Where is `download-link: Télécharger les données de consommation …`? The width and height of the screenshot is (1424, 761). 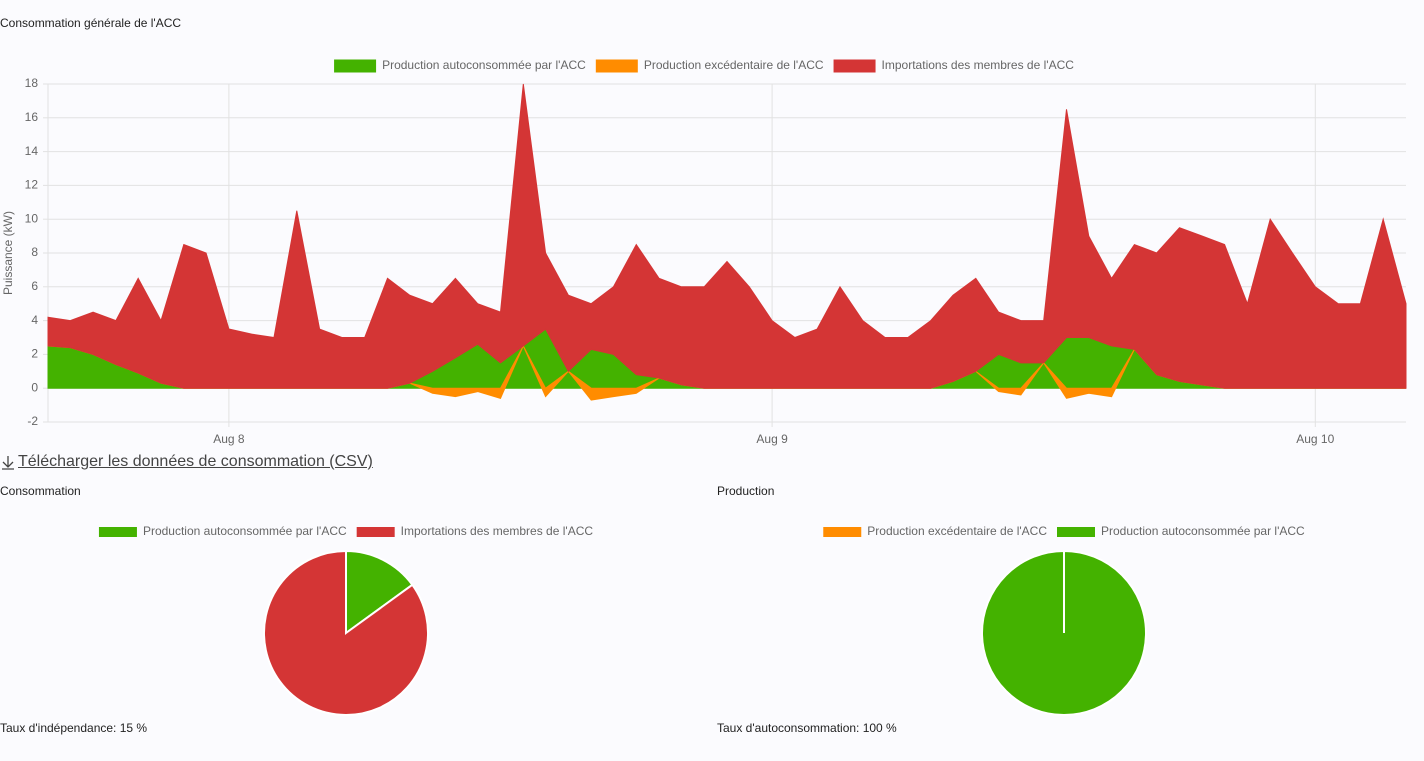
download-link: Télécharger les données de consommation … is located at coordinates (186, 462).